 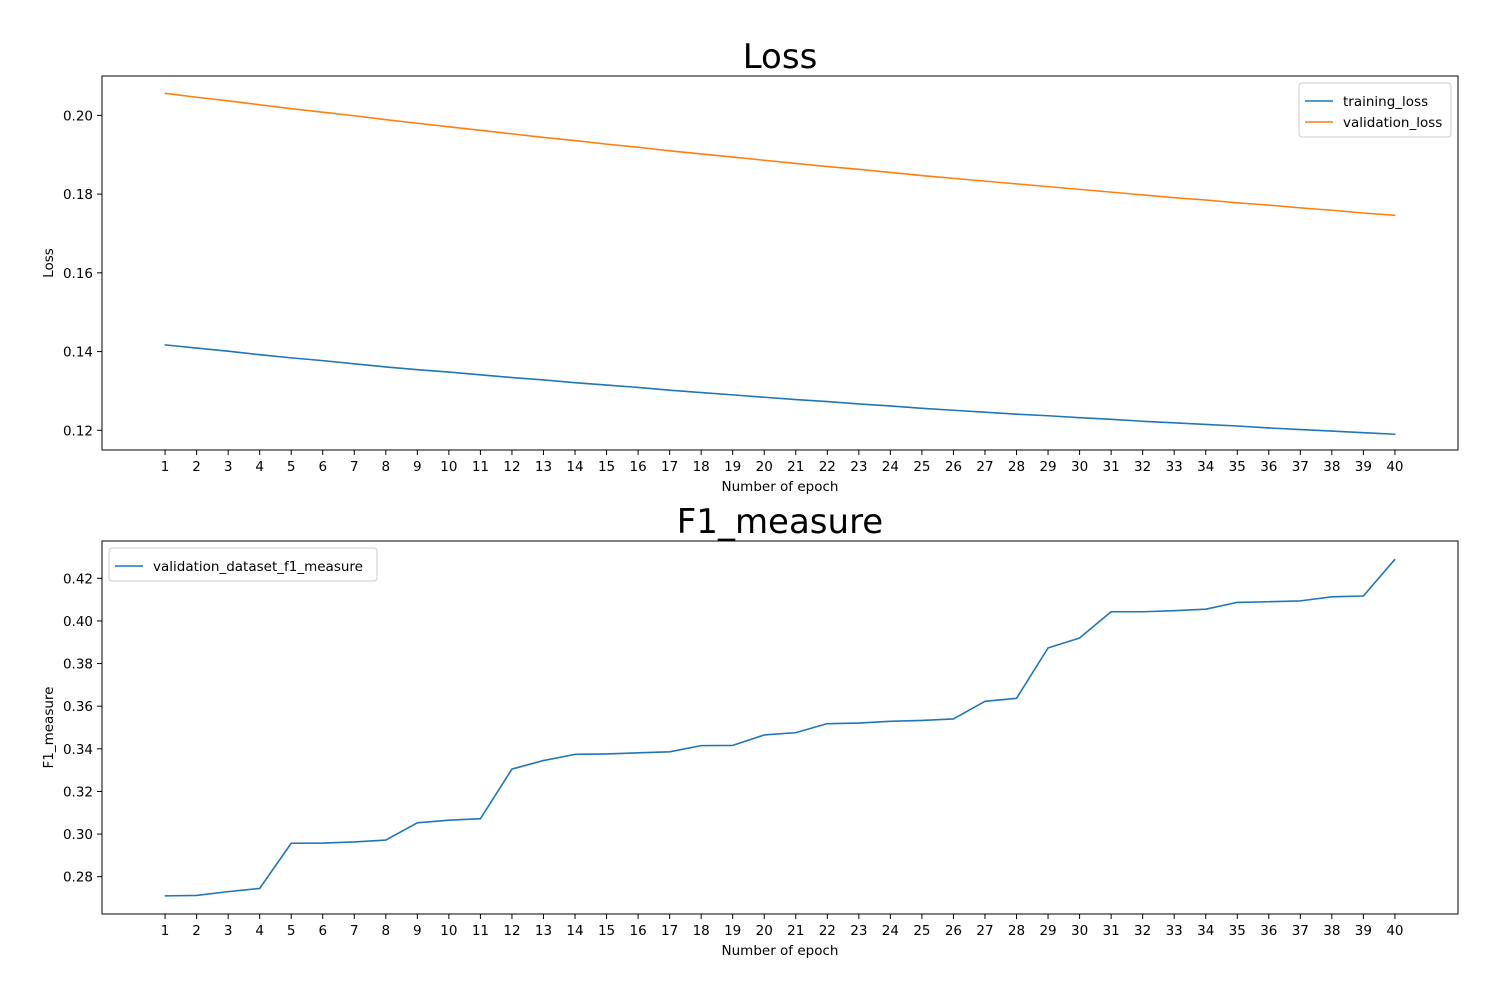 I want to click on y-tick-label: 0.30, so click(x=78, y=835).